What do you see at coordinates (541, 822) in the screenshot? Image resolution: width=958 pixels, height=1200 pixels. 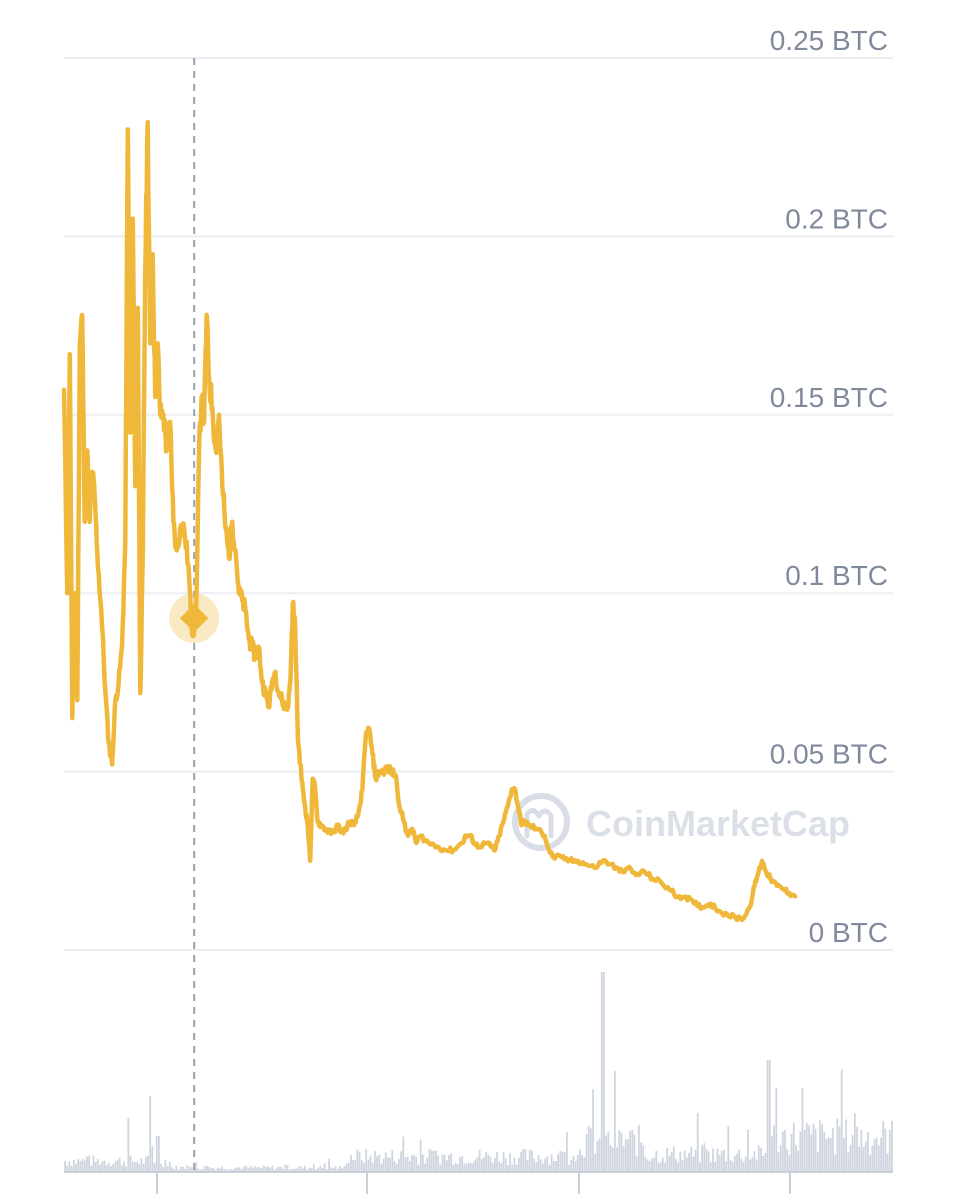 I see `coinmarketcap-logo-icon` at bounding box center [541, 822].